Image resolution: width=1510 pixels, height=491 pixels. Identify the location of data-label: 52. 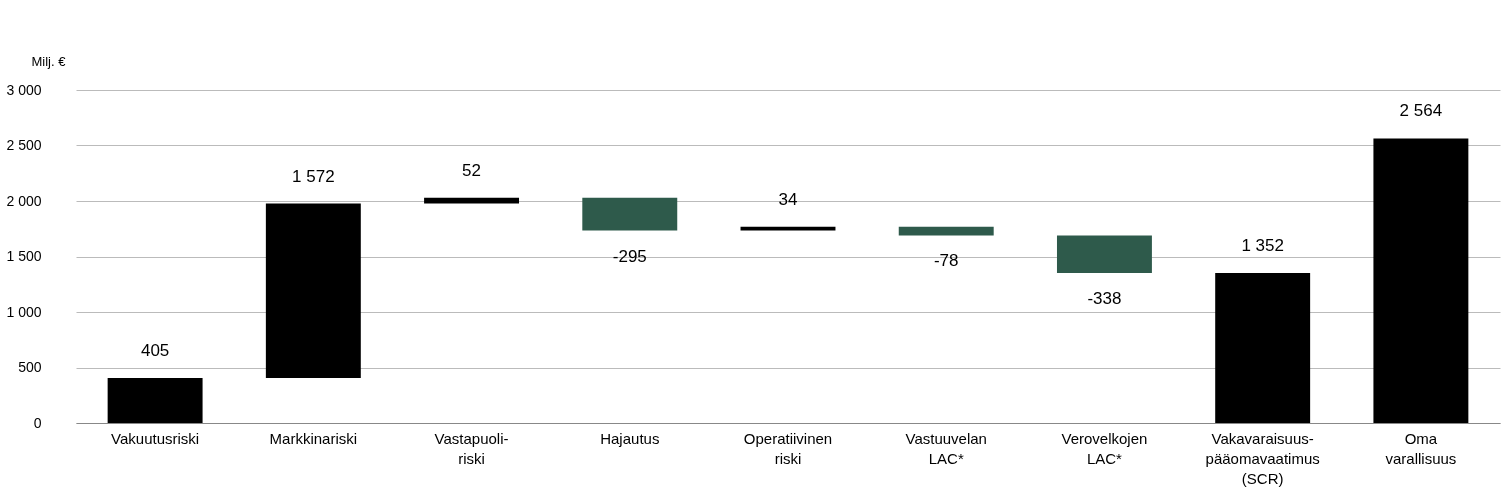
(472, 170).